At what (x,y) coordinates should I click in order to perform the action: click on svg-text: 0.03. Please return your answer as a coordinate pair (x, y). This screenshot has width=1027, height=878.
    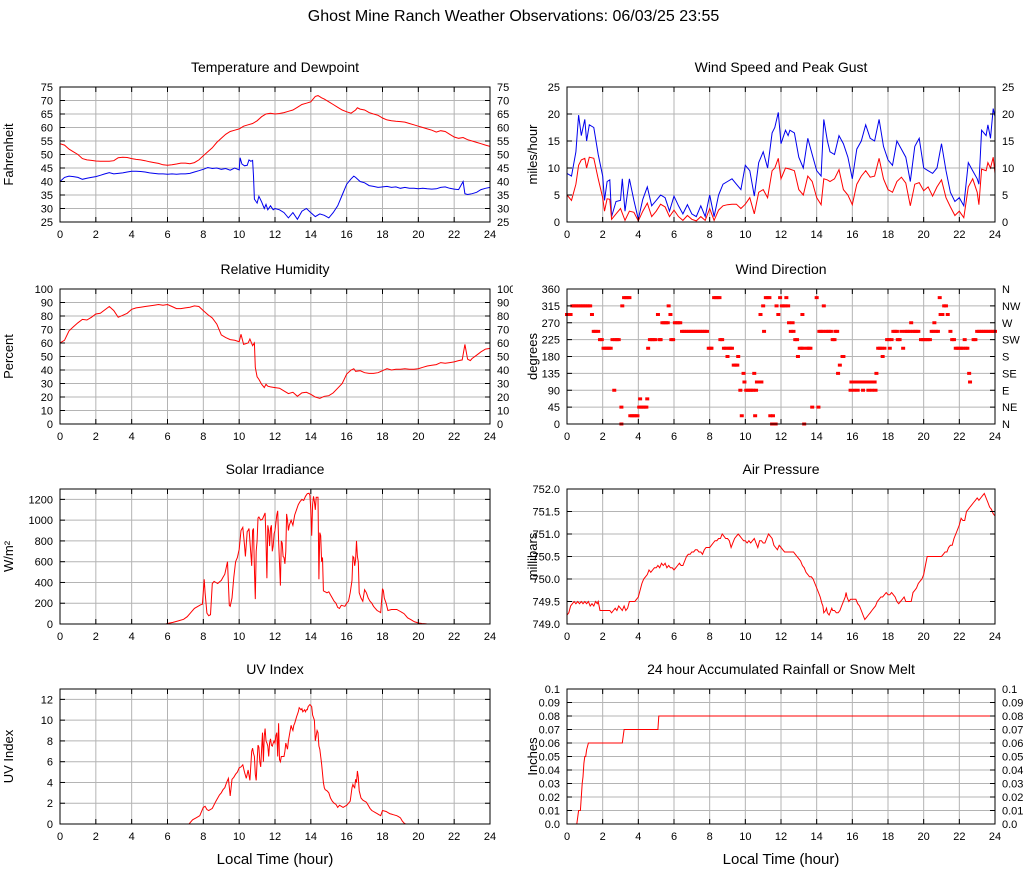
    Looking at the image, I should click on (549, 785).